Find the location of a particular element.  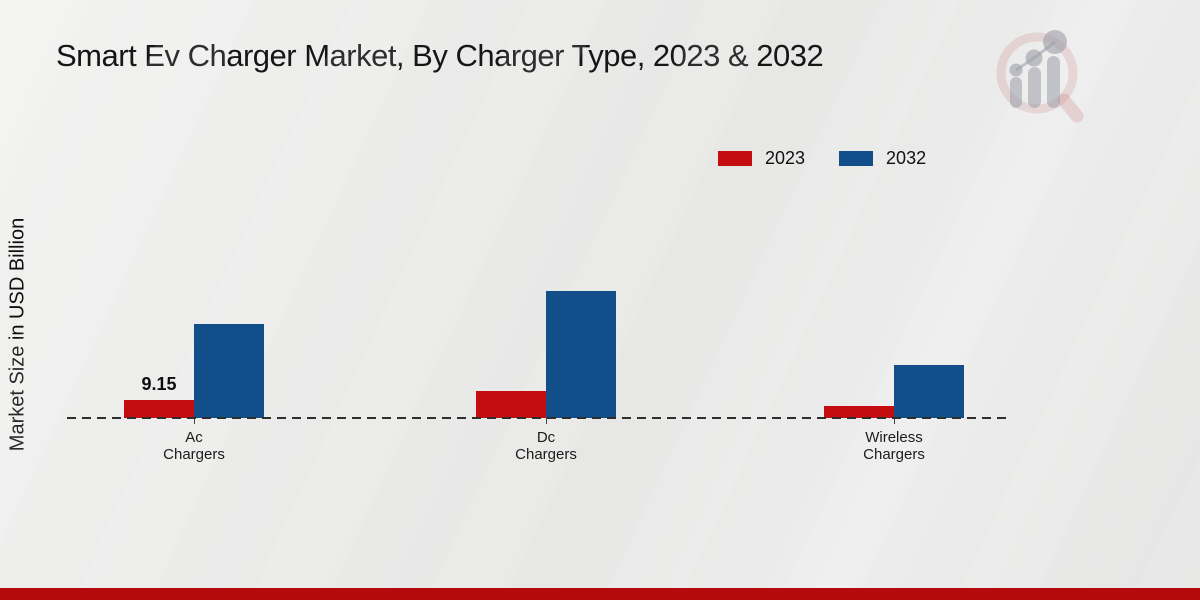

footer-red-strip is located at coordinates (600, 594).